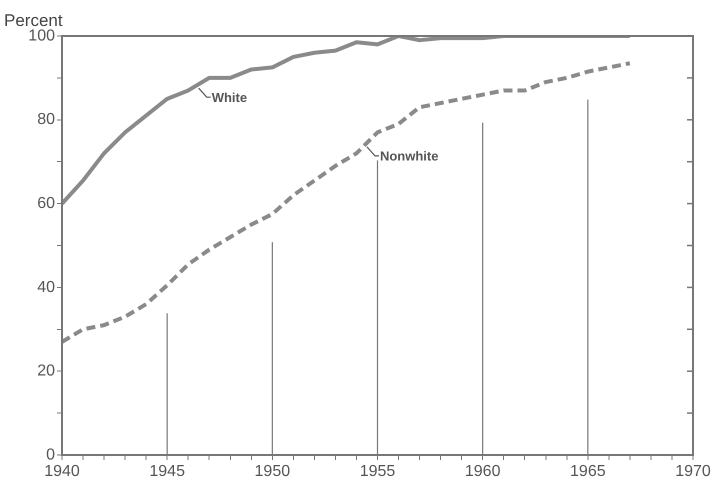 Image resolution: width=716 pixels, height=477 pixels. Describe the element at coordinates (588, 470) in the screenshot. I see `x-tick-label: 1965` at that location.